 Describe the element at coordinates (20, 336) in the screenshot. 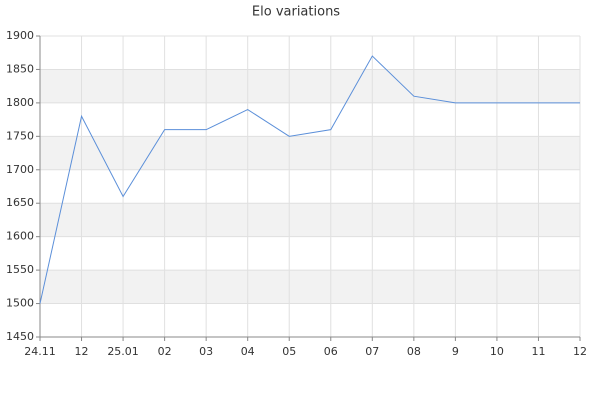

I see `y-tick-label: 1450` at that location.